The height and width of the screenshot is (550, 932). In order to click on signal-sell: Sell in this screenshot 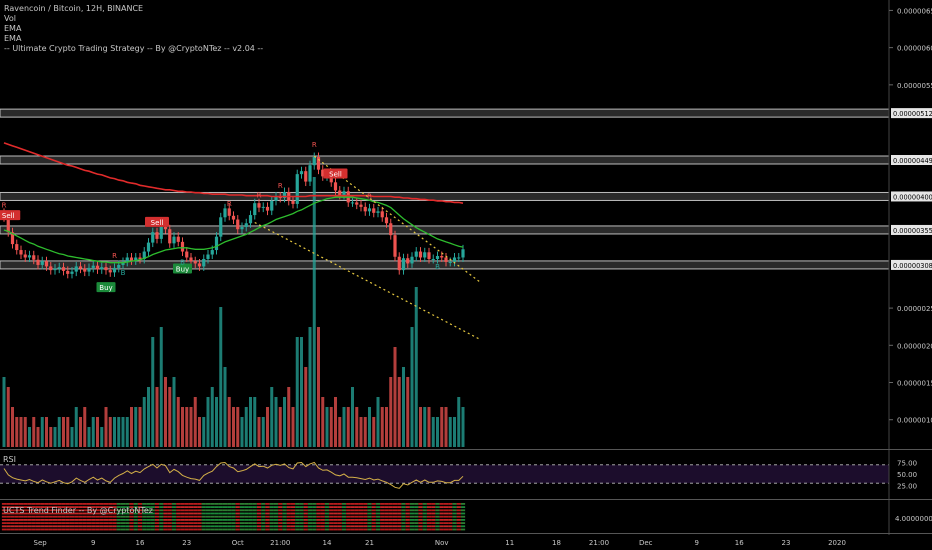, I will do `click(157, 221)`.